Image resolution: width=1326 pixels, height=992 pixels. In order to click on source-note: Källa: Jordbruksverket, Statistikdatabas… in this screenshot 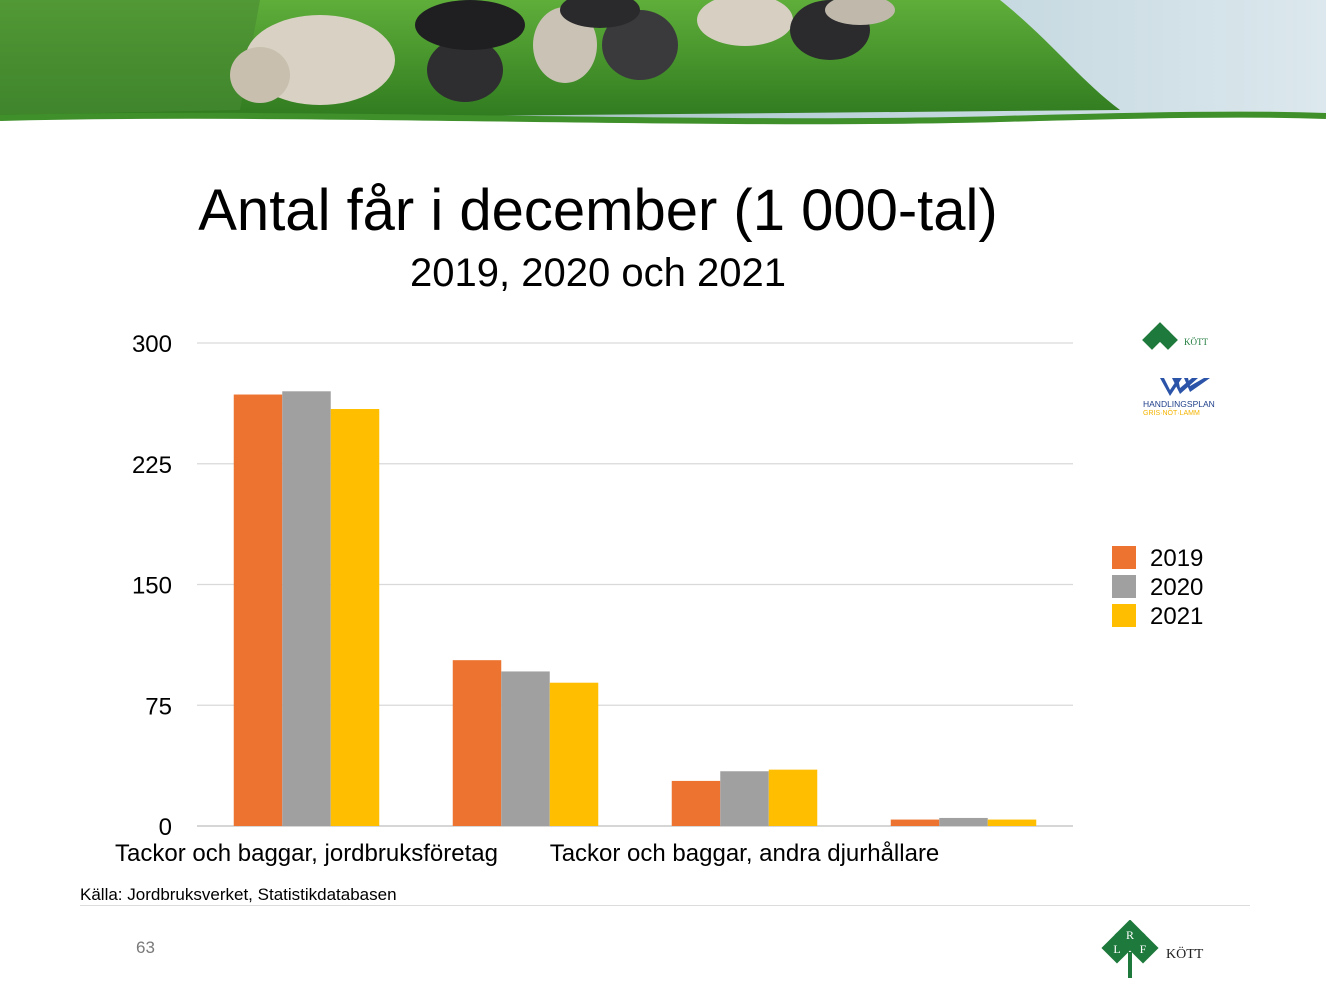, I will do `click(238, 894)`.